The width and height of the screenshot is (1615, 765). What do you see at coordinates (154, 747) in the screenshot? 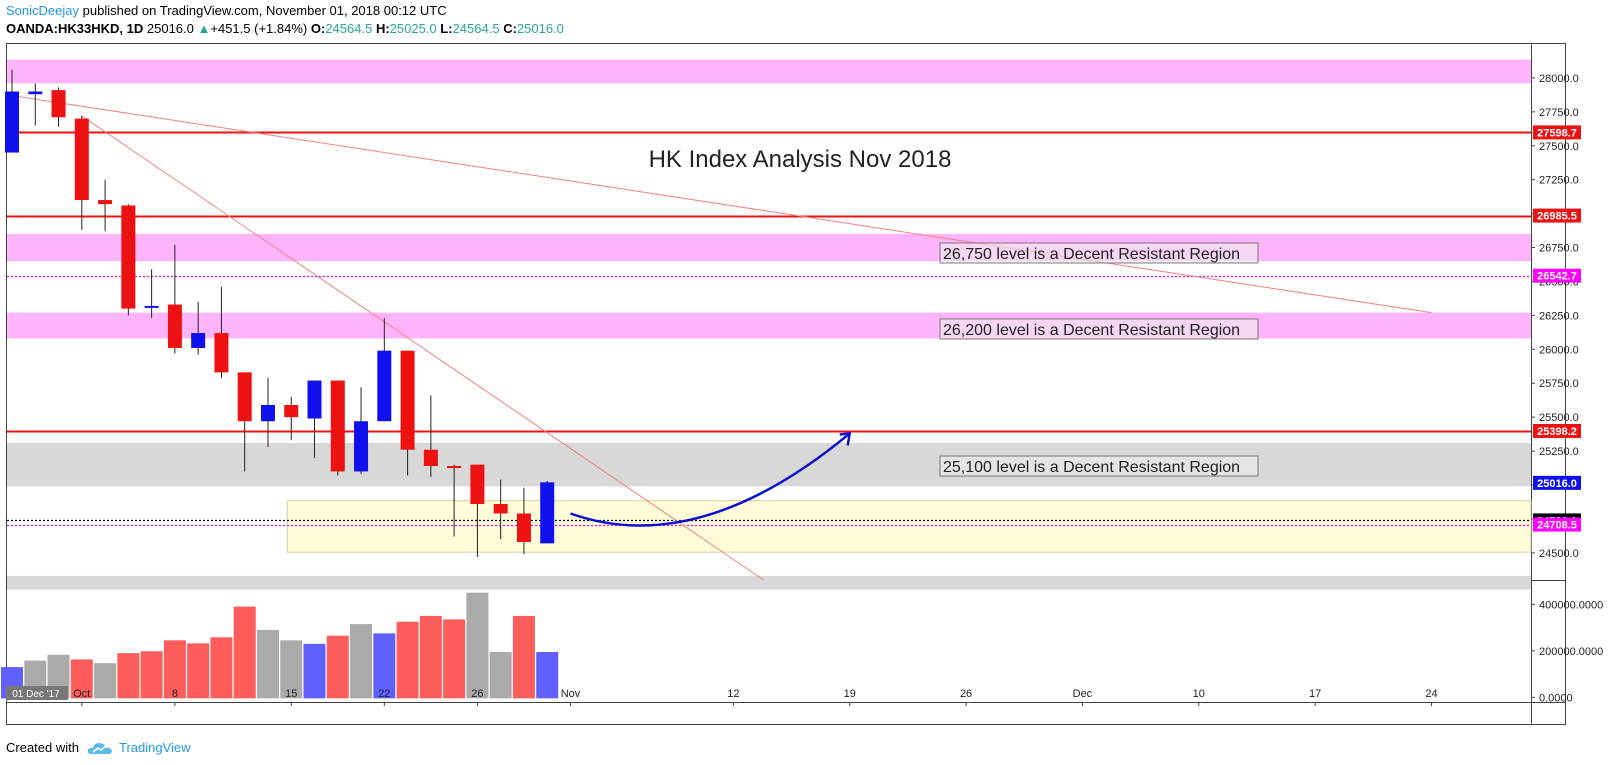
I see `tradingview-link: TradingView` at bounding box center [154, 747].